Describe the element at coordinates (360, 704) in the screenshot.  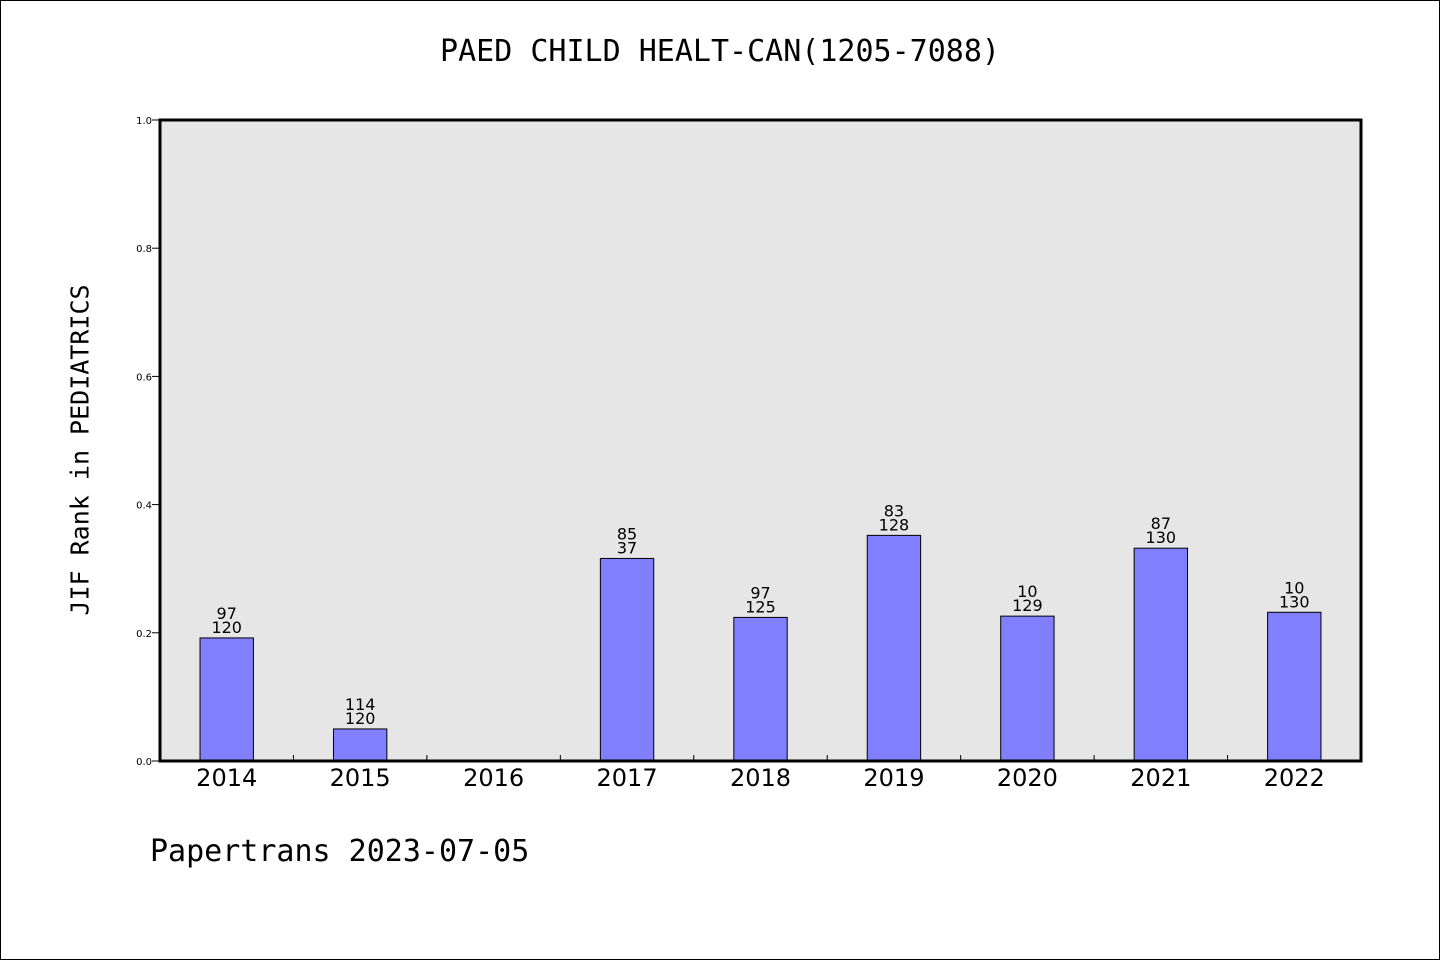
I see `bar-label-top: 114` at that location.